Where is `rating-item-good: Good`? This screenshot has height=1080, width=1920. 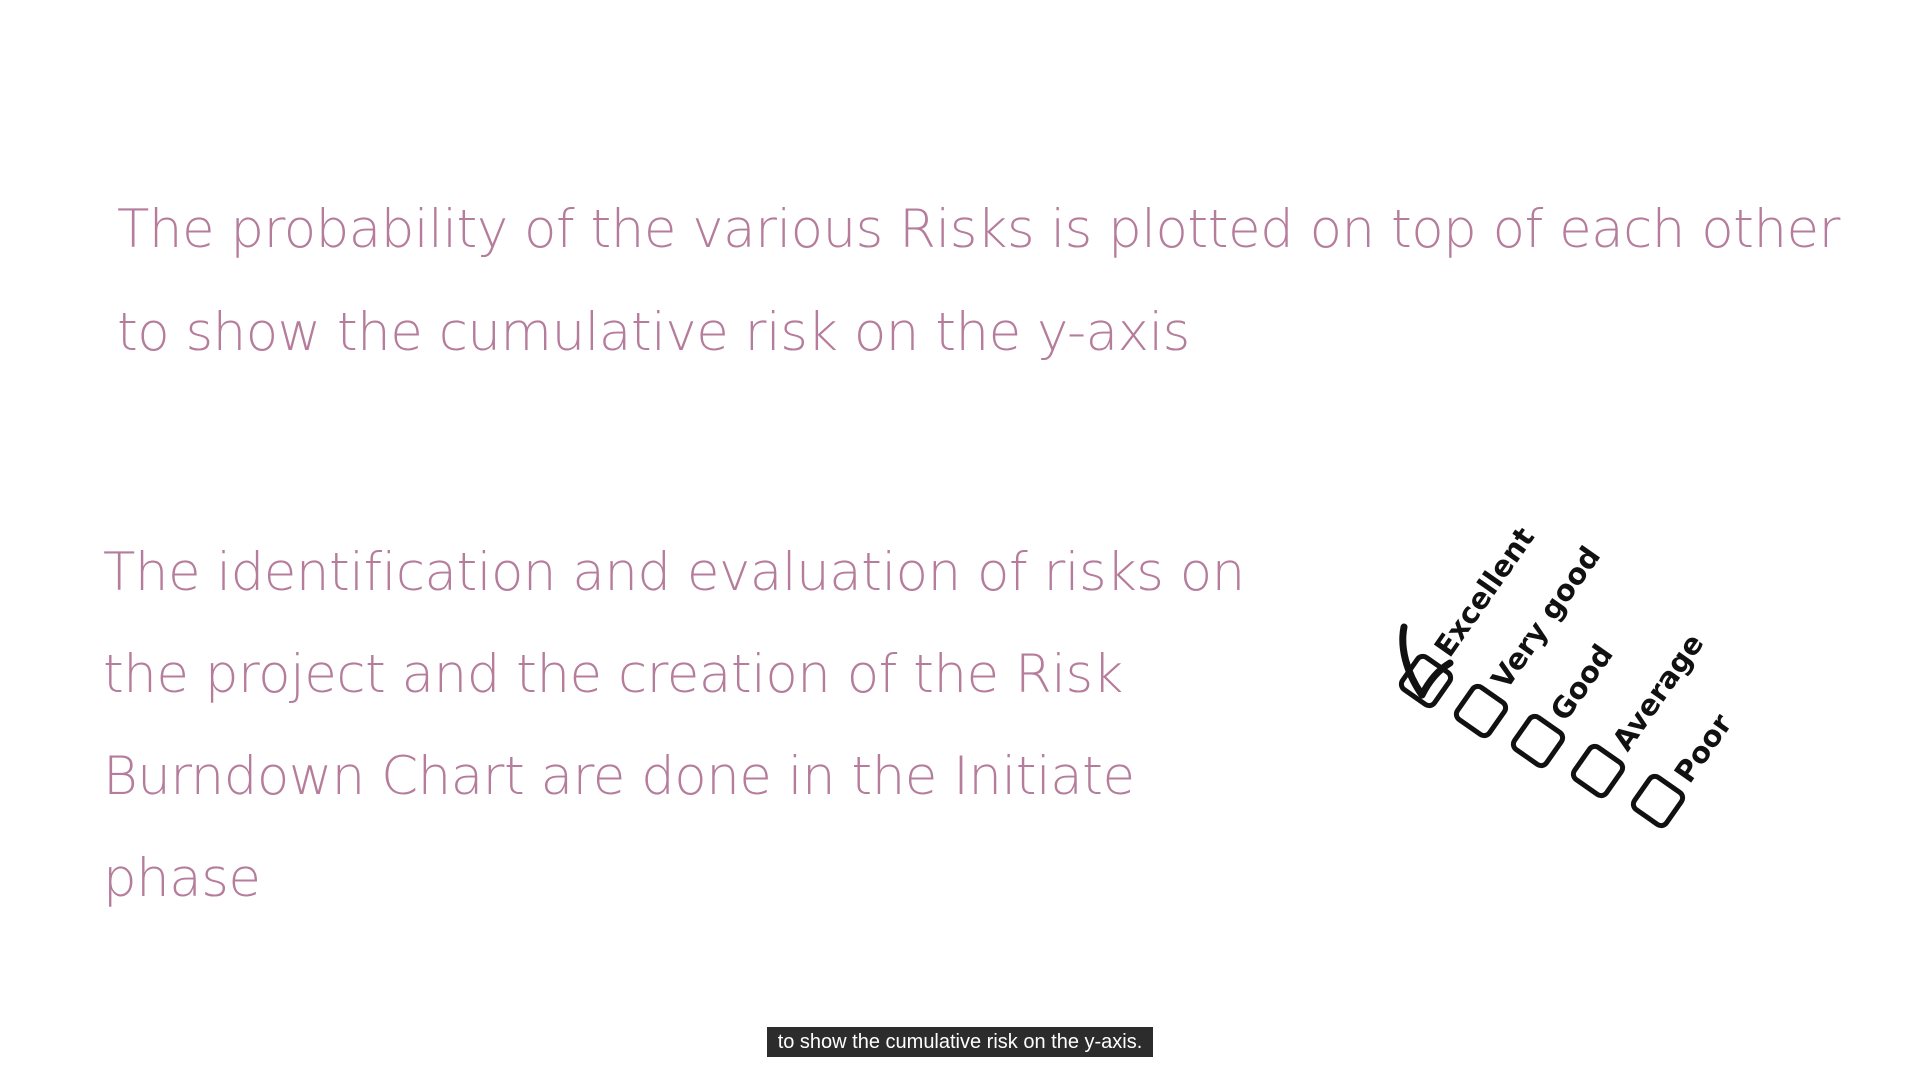
rating-item-good: Good is located at coordinates (1563, 706).